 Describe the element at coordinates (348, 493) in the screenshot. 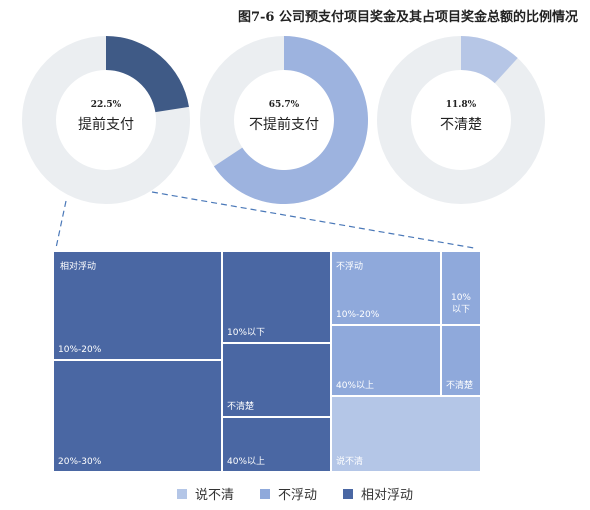

I see `legend-swatch-relative` at that location.